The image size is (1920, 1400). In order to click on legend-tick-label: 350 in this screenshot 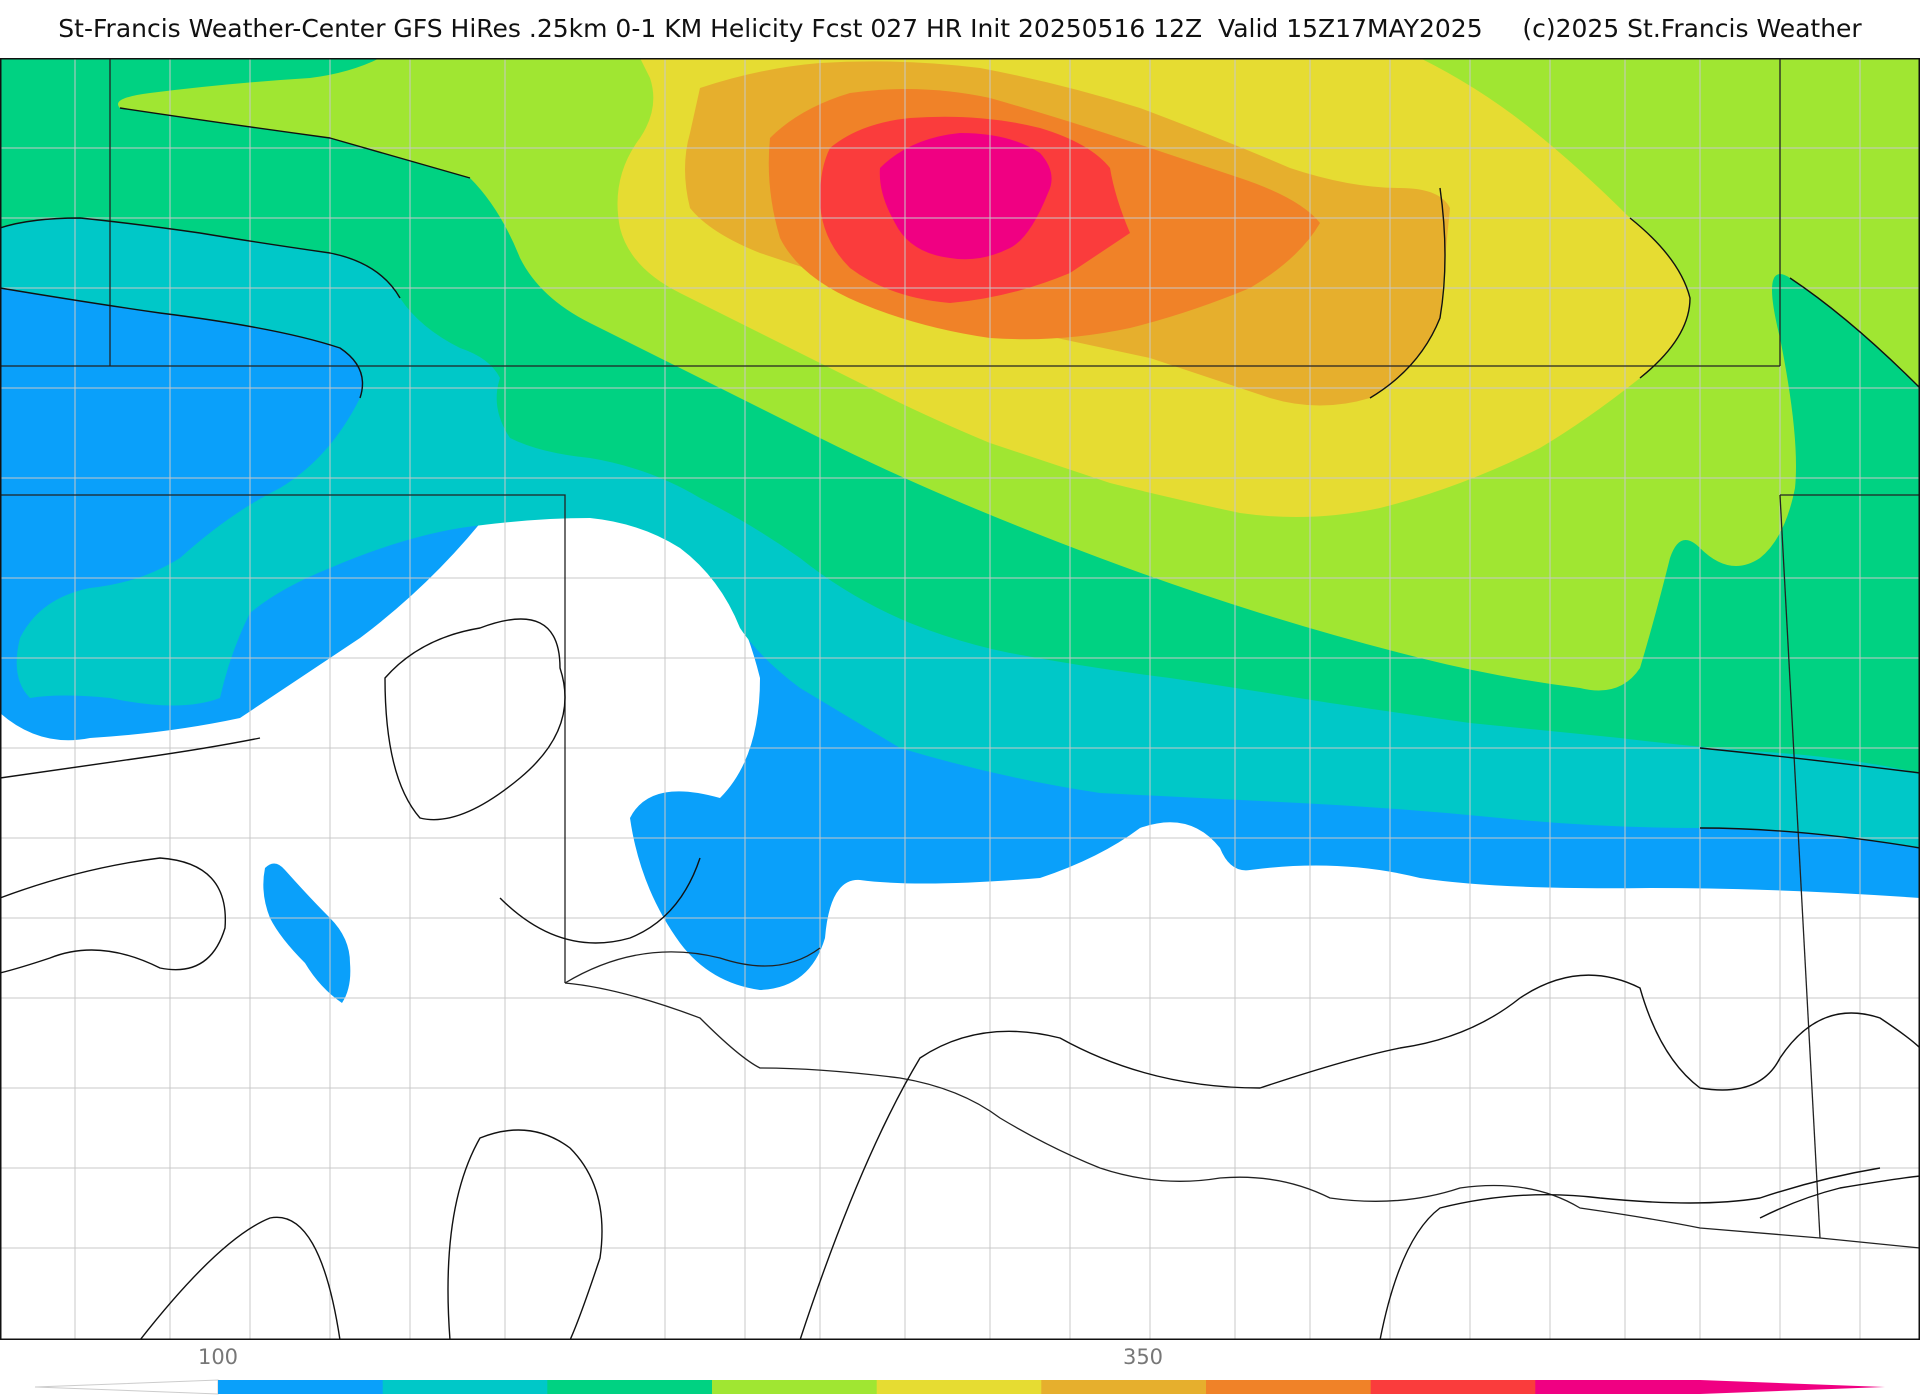, I will do `click(1143, 1357)`.